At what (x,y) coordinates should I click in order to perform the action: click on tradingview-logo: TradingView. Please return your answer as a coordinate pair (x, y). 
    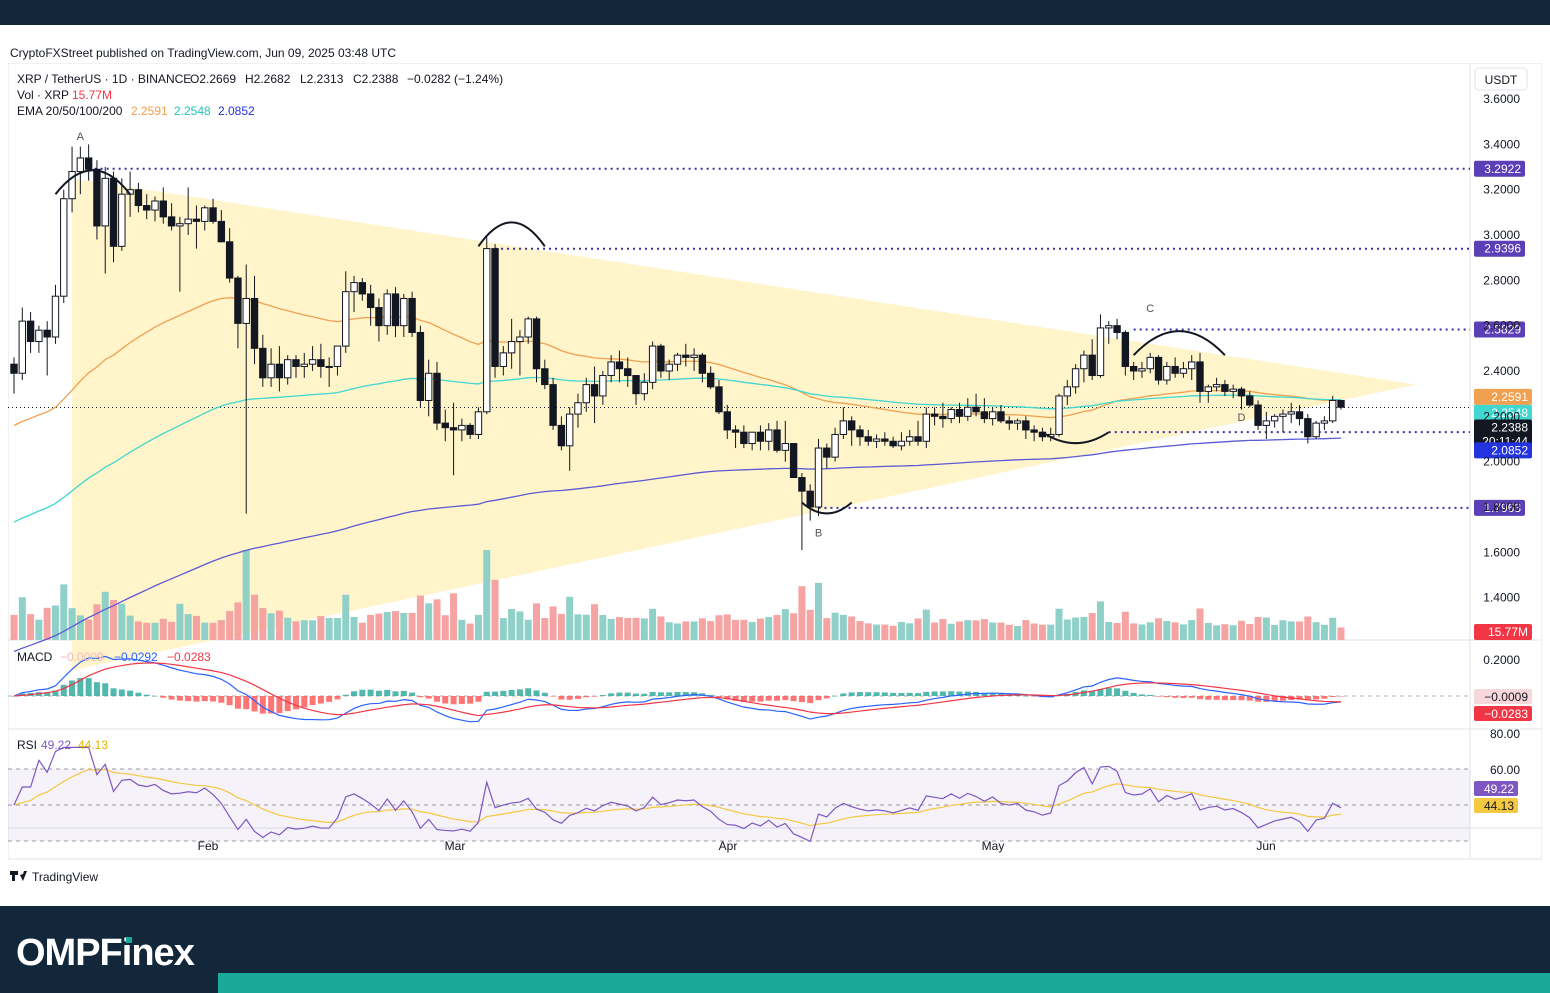
    Looking at the image, I should click on (54, 877).